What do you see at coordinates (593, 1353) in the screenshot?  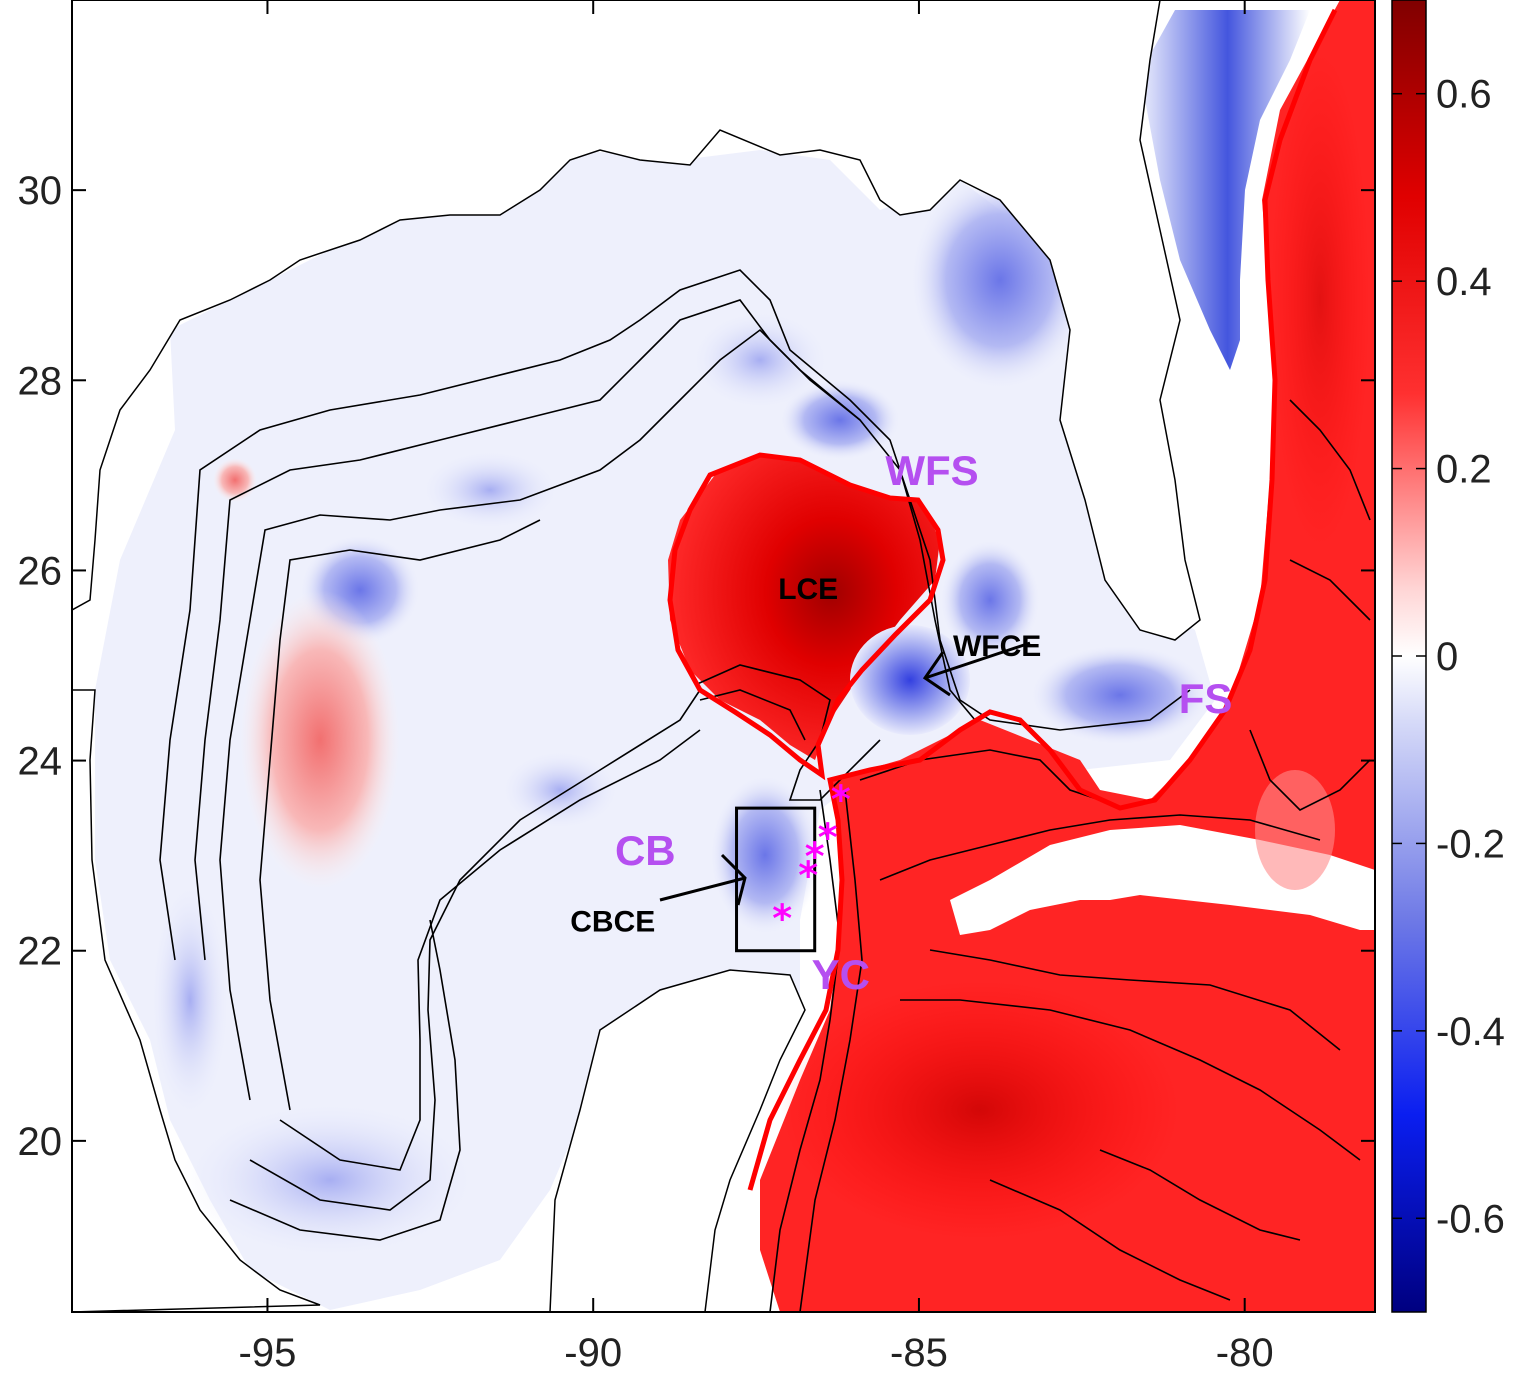 I see `x-tick-label: -90` at bounding box center [593, 1353].